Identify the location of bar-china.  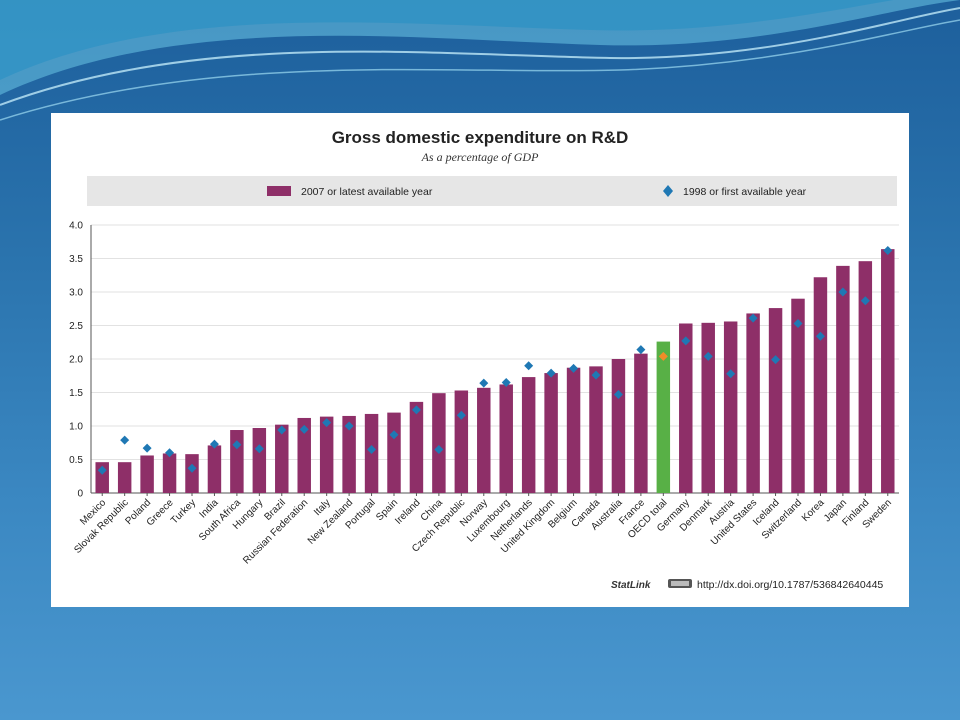
(439, 443).